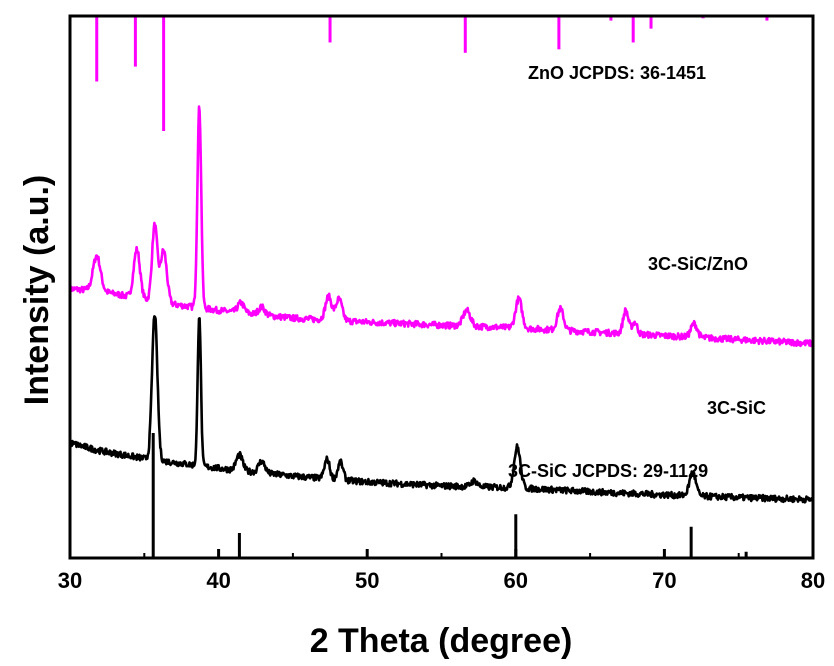 The width and height of the screenshot is (834, 666). What do you see at coordinates (37, 290) in the screenshot?
I see `y-axis-title: Intensity (a.u.)` at bounding box center [37, 290].